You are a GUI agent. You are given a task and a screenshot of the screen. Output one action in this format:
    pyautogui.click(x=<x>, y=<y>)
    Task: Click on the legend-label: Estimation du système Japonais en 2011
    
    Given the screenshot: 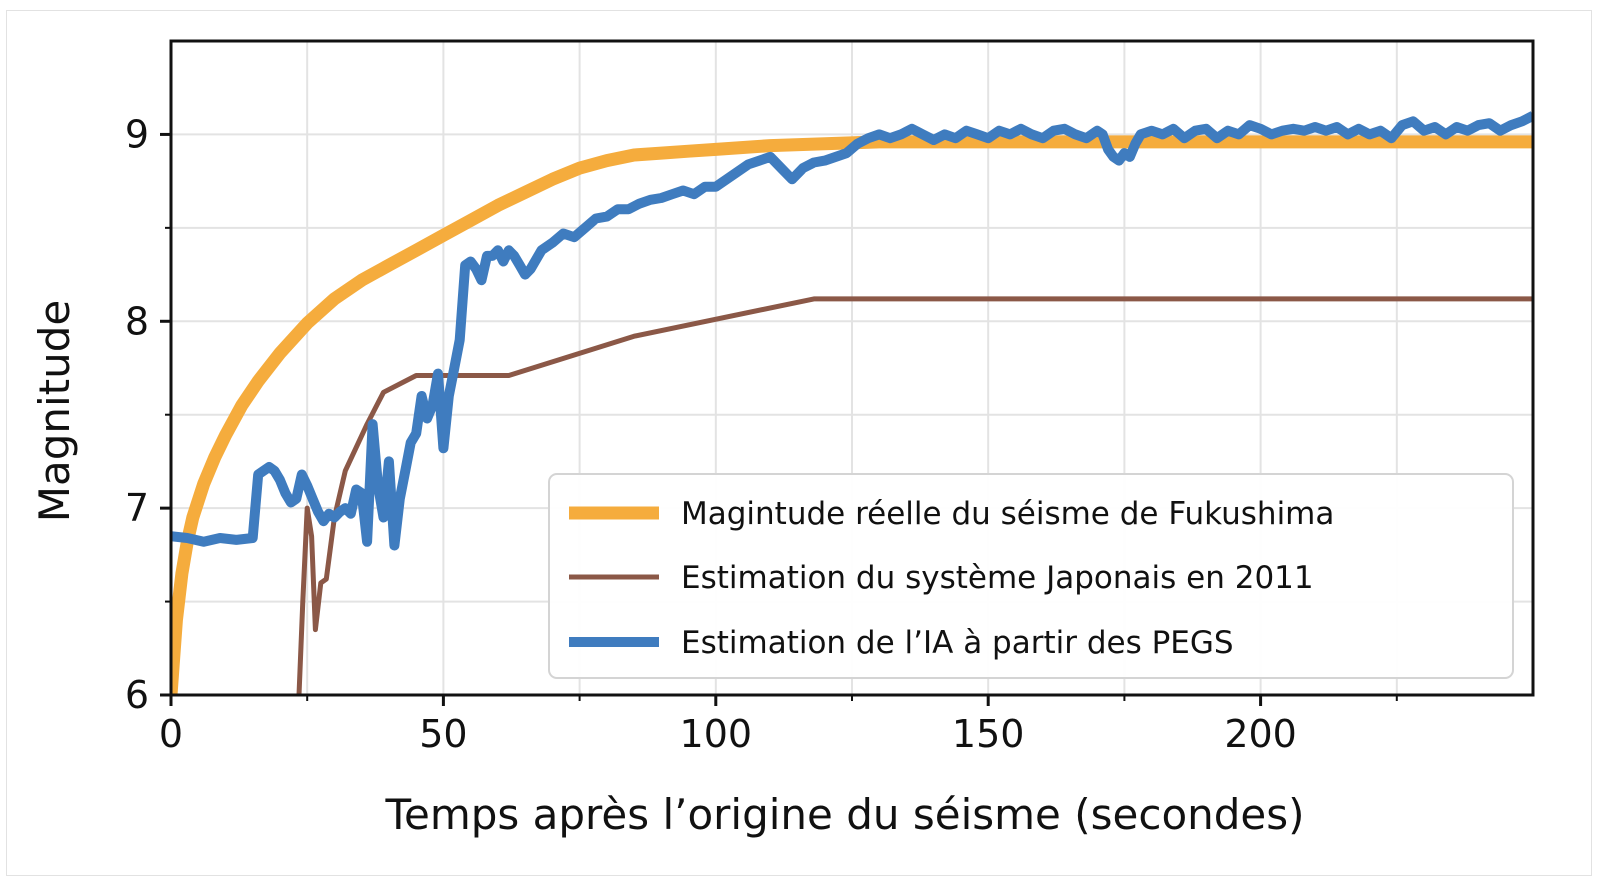 What is the action you would take?
    pyautogui.click(x=997, y=578)
    